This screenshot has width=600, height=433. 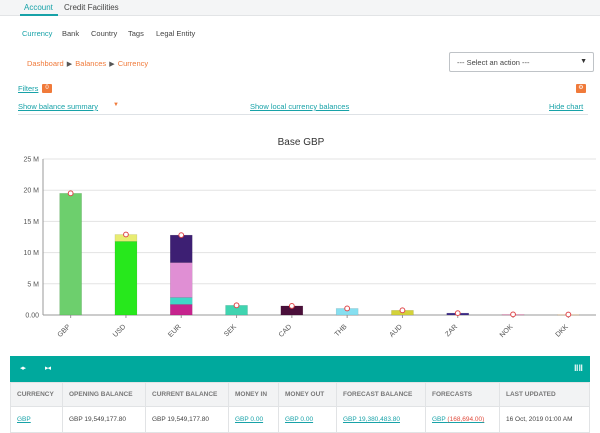 I want to click on show-balance-summary-link: Show balance summary, so click(x=58, y=106).